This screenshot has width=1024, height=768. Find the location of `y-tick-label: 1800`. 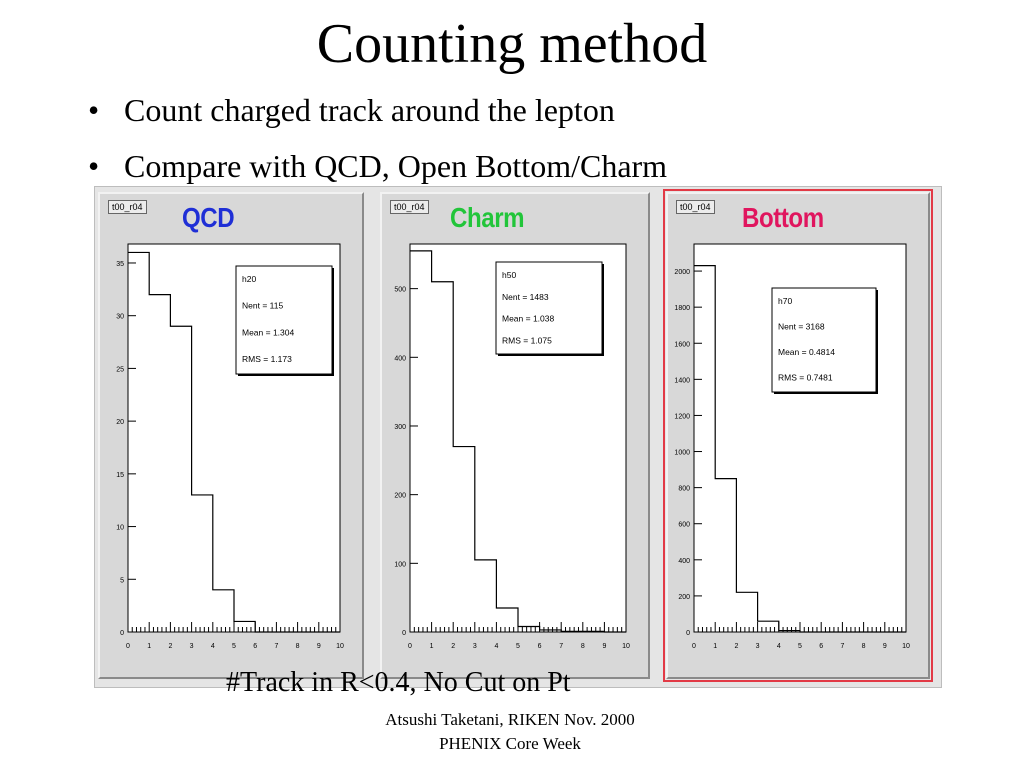

y-tick-label: 1800 is located at coordinates (682, 308).